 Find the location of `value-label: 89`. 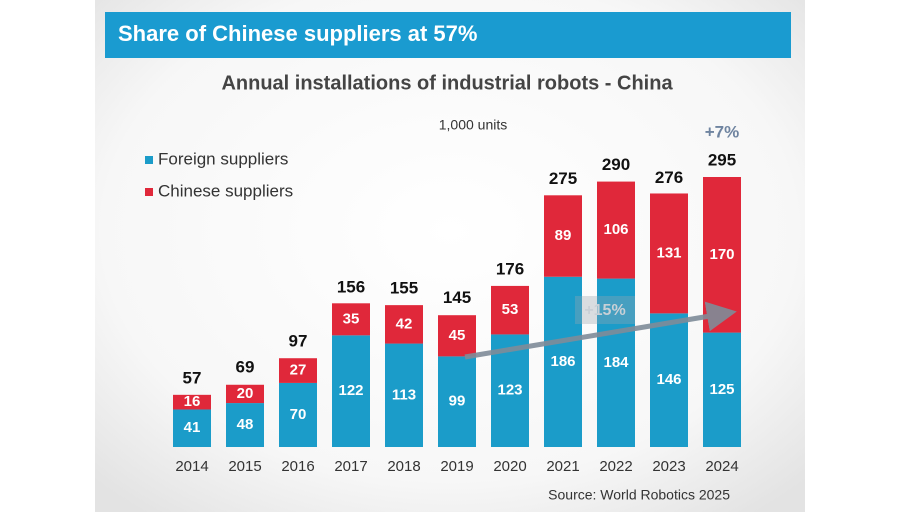

value-label: 89 is located at coordinates (563, 235).